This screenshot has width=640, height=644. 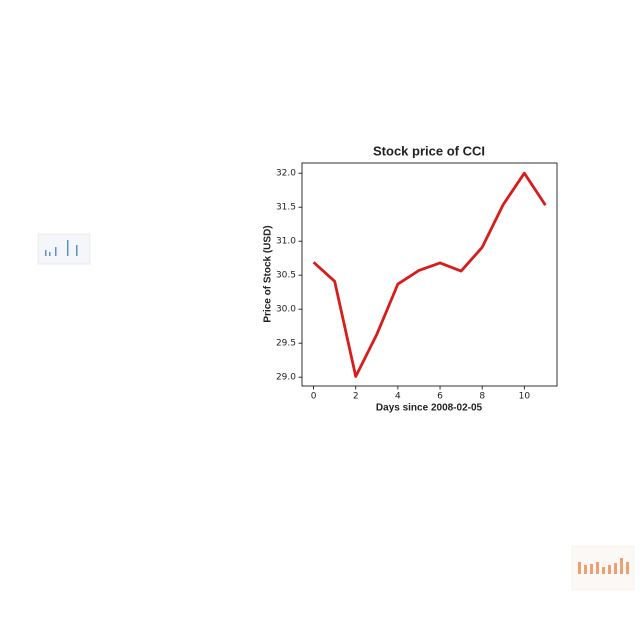 I want to click on plot-frame, so click(x=429, y=274).